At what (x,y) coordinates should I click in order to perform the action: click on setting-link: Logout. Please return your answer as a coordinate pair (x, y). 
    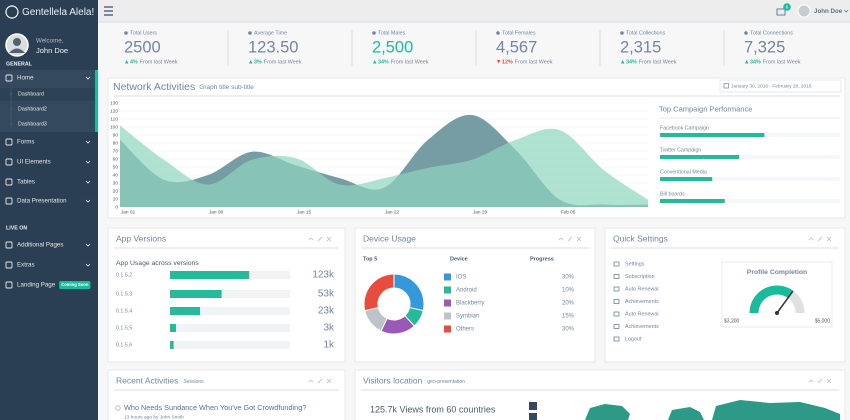
    Looking at the image, I should click on (633, 339).